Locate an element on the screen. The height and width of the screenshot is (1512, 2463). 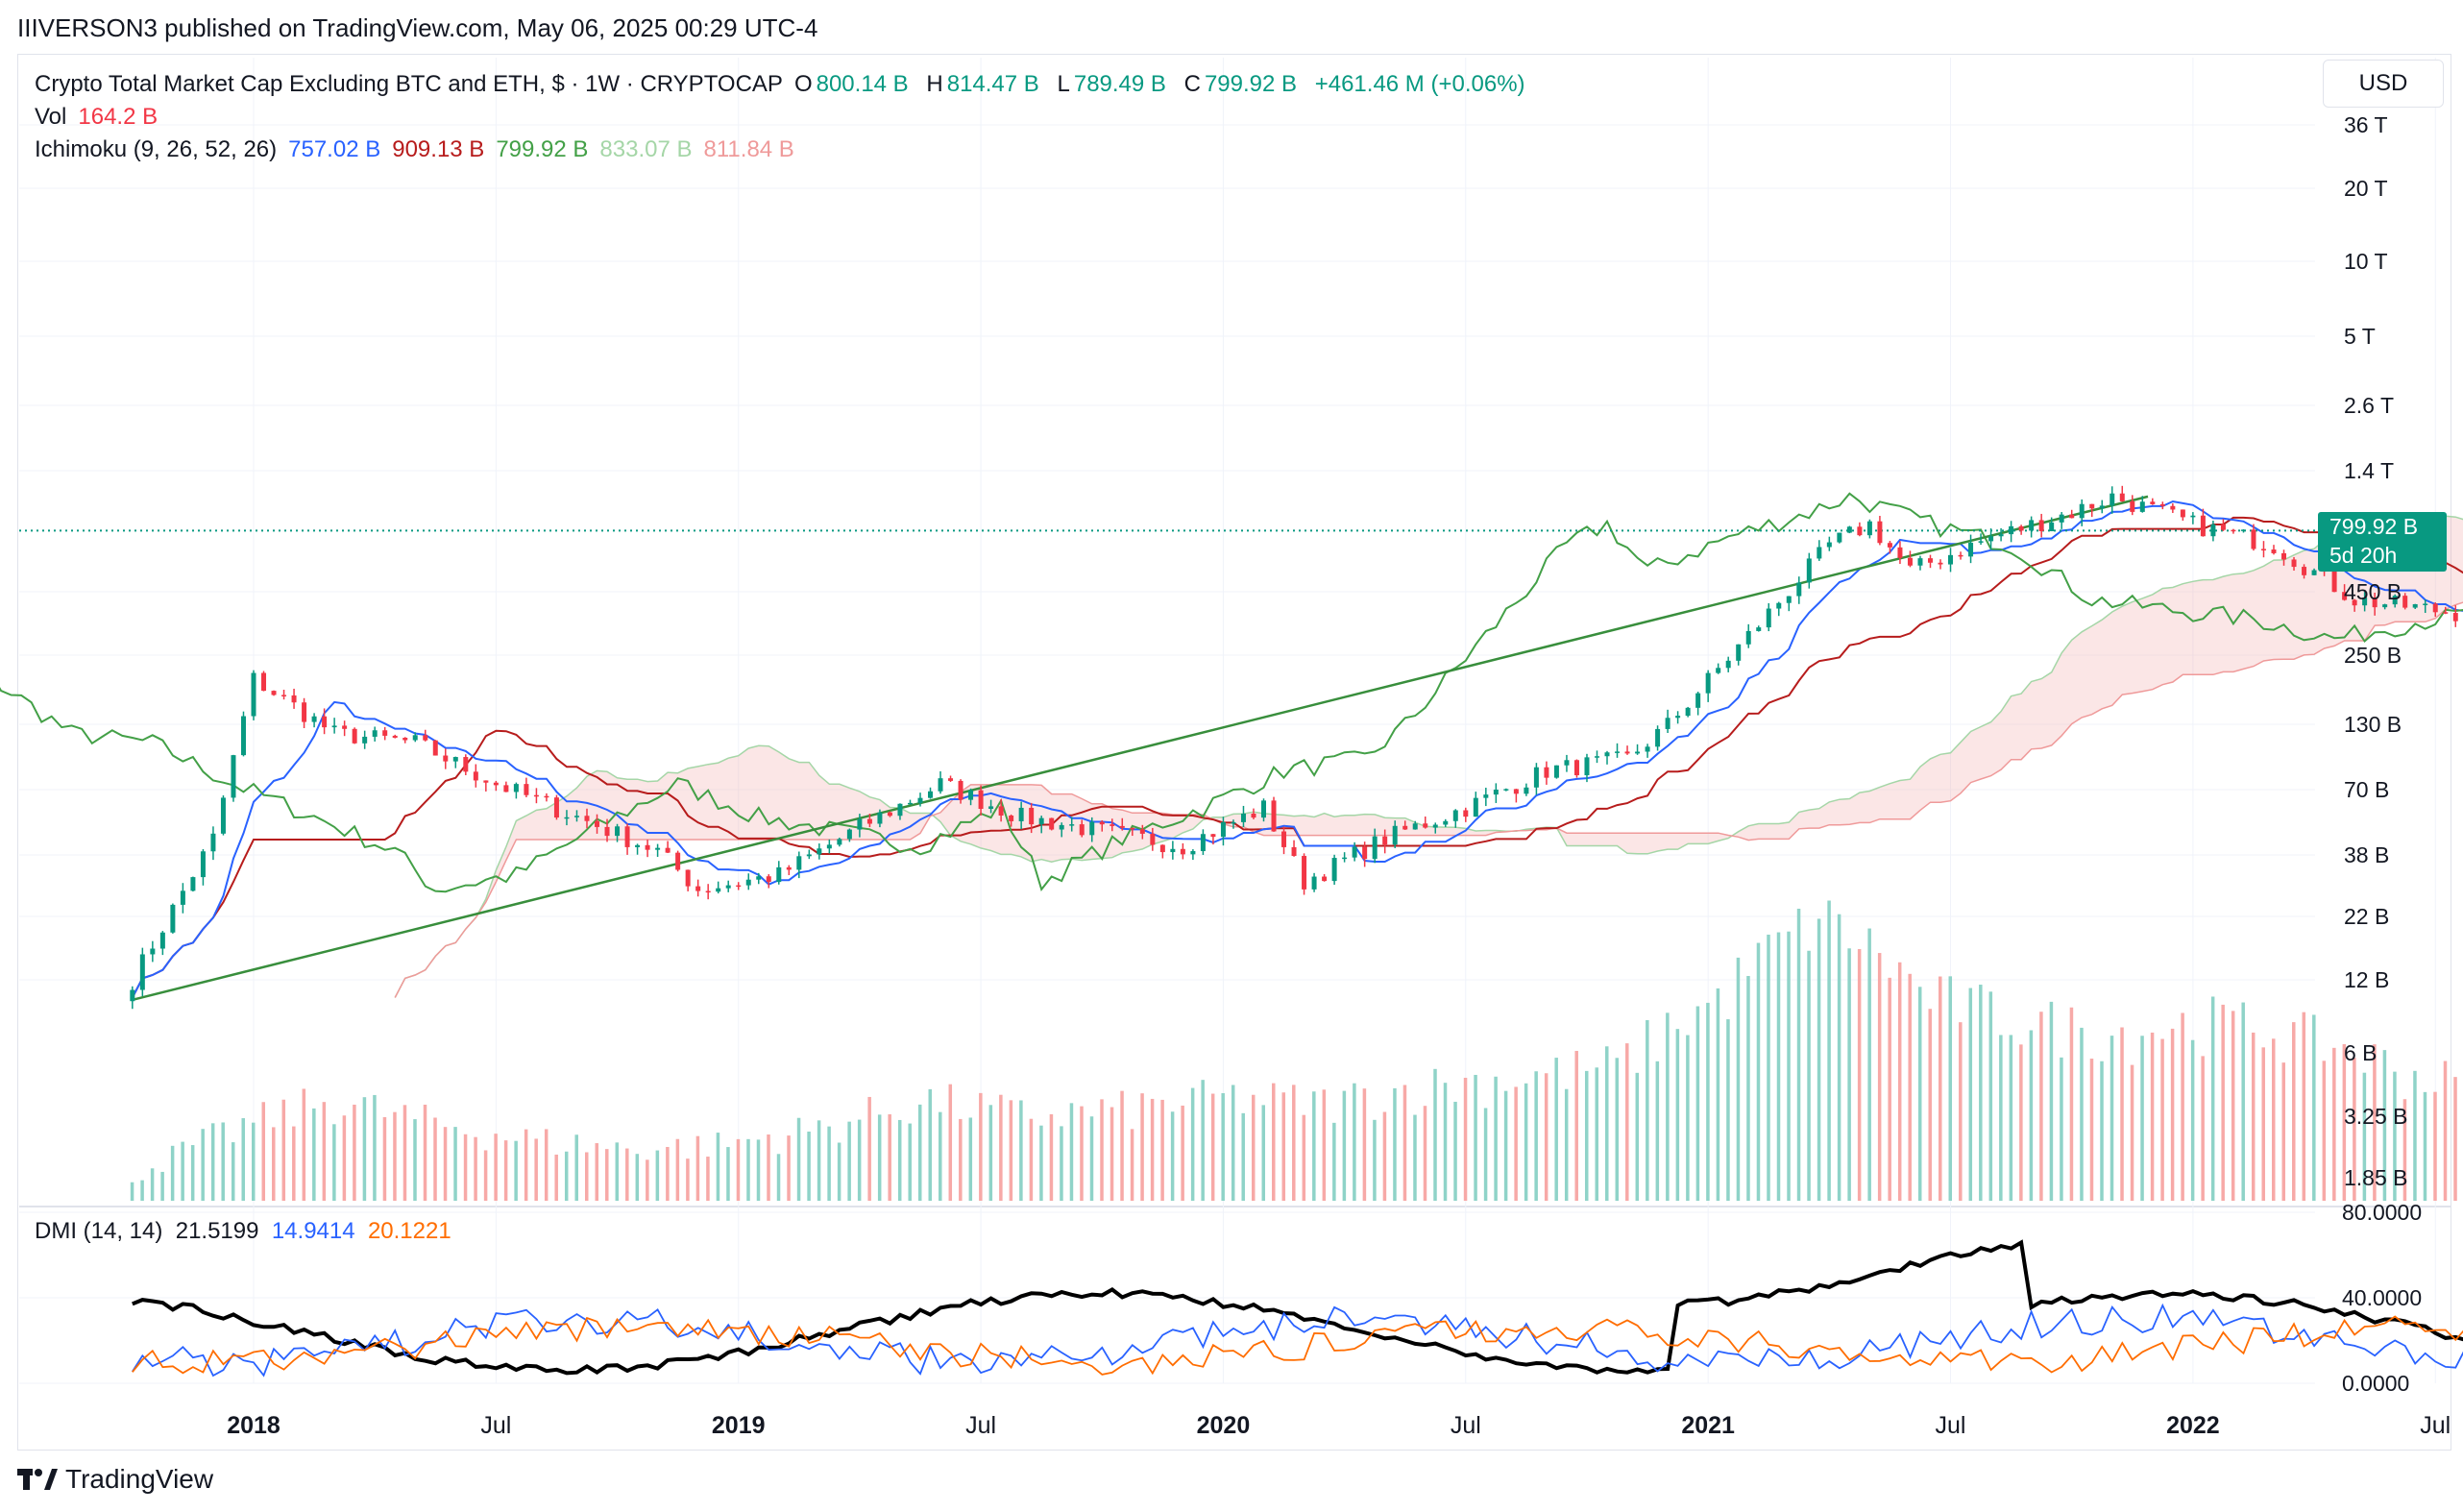
dmi-label: DMI (14, 14) is located at coordinates (99, 1231).